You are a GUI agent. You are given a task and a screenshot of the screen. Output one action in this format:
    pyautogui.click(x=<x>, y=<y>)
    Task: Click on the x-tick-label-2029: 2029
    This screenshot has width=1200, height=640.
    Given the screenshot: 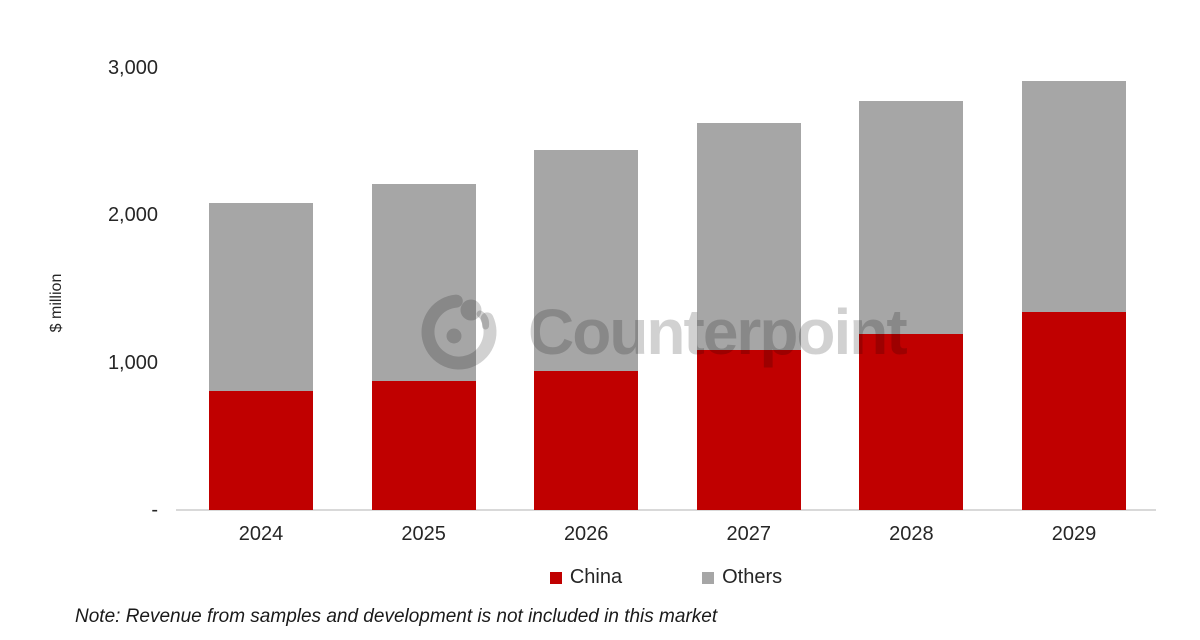 What is the action you would take?
    pyautogui.click(x=1074, y=534)
    